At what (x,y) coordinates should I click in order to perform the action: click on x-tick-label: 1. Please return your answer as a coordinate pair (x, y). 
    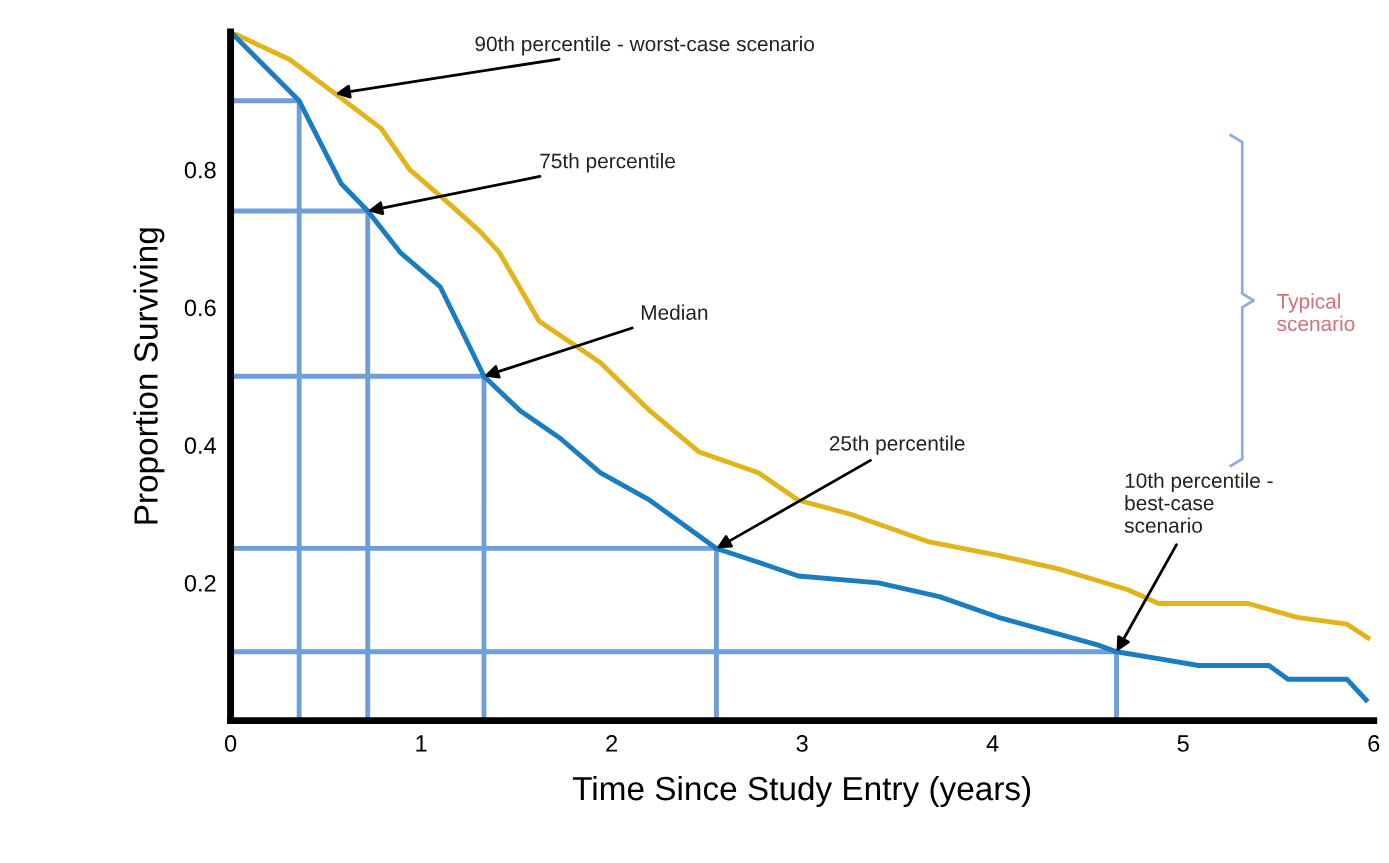
    Looking at the image, I should click on (421, 743).